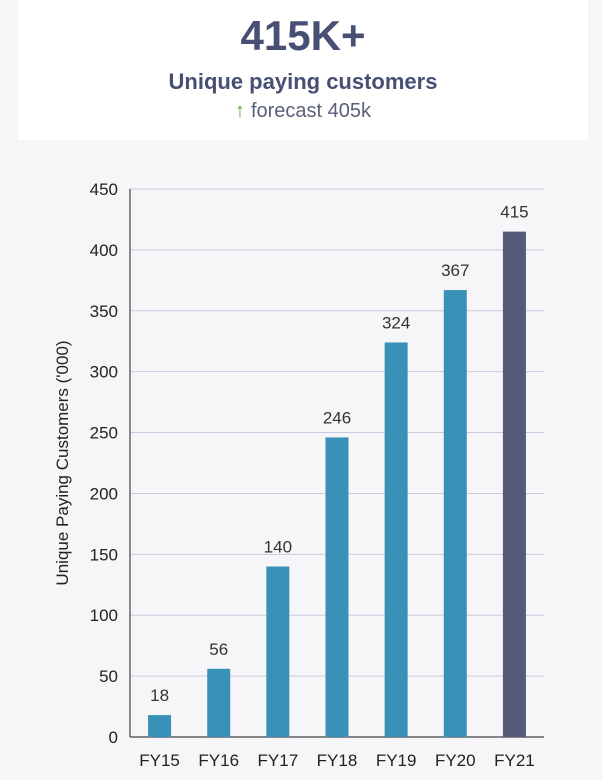 The height and width of the screenshot is (780, 602). What do you see at coordinates (311, 111) in the screenshot?
I see `forecast-text: forecast 405k` at bounding box center [311, 111].